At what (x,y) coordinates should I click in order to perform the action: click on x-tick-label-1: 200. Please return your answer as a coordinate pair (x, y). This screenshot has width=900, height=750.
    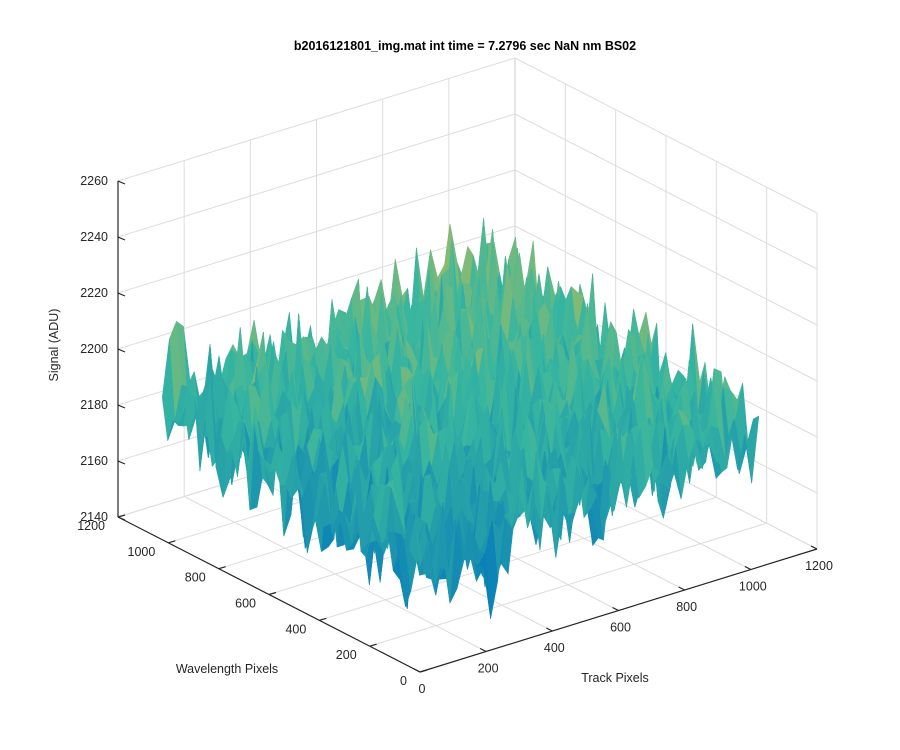
    Looking at the image, I should click on (488, 669).